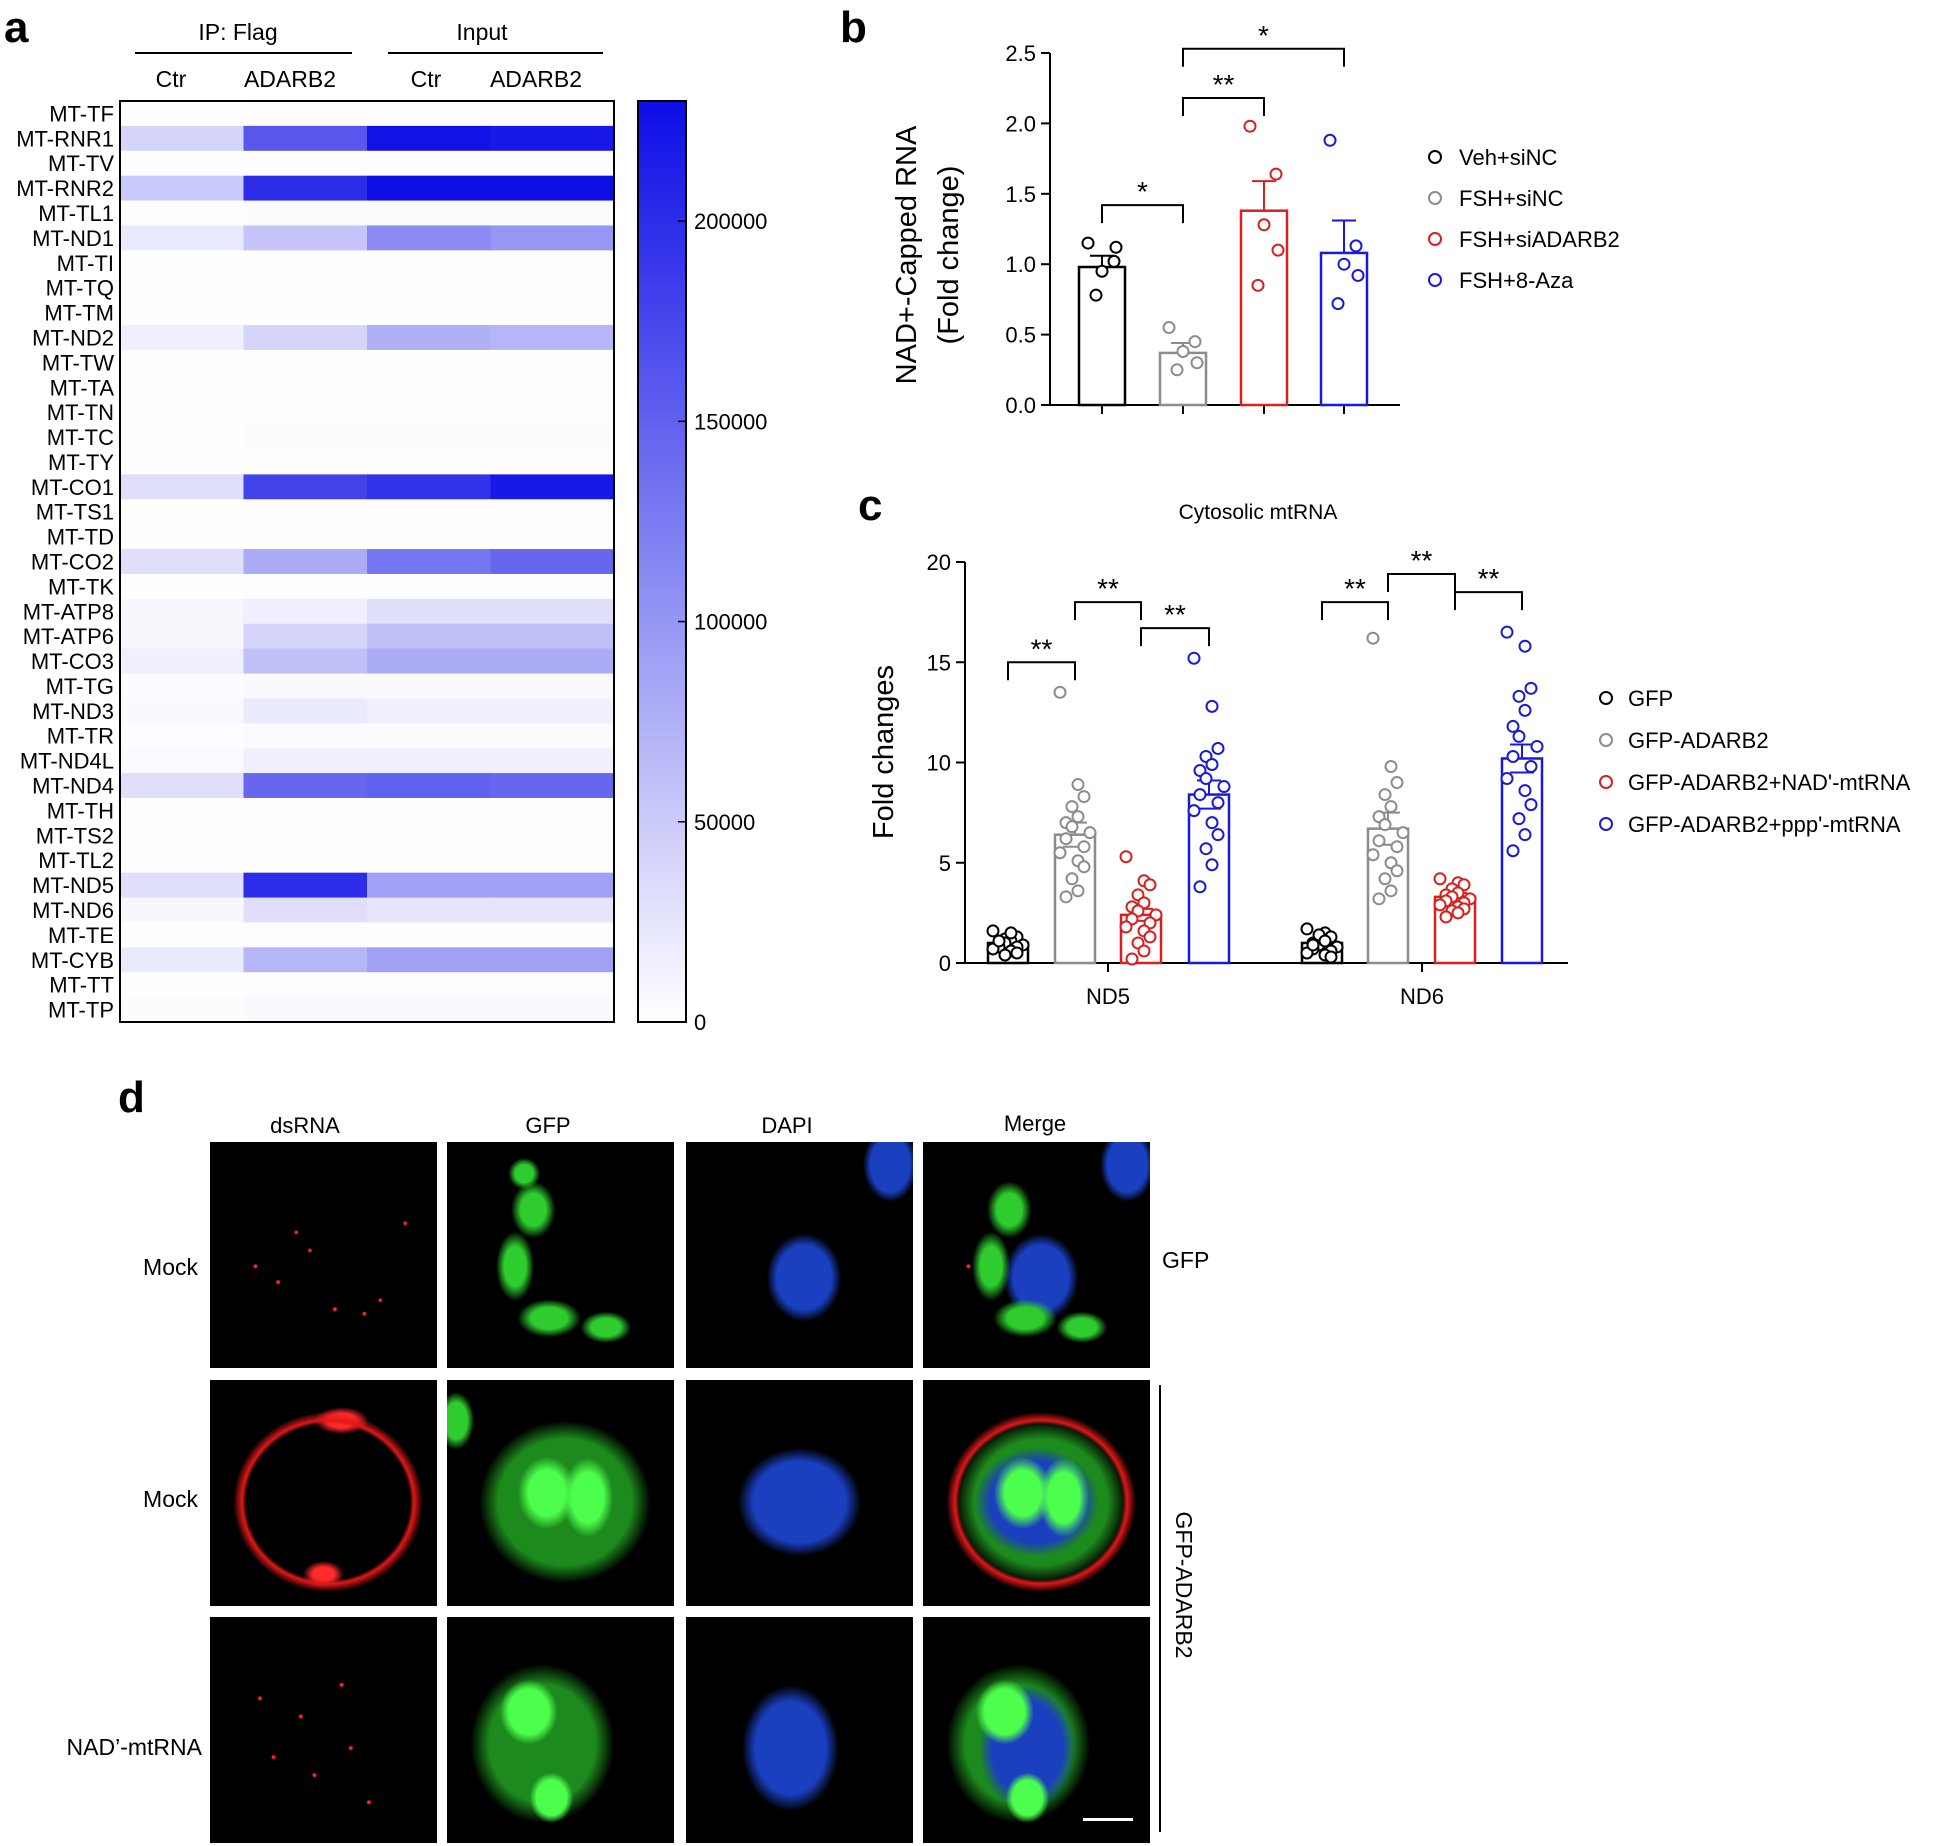 The width and height of the screenshot is (1946, 1846). What do you see at coordinates (305, 1125) in the screenshot?
I see `micrograph-column-label: dsRNA` at bounding box center [305, 1125].